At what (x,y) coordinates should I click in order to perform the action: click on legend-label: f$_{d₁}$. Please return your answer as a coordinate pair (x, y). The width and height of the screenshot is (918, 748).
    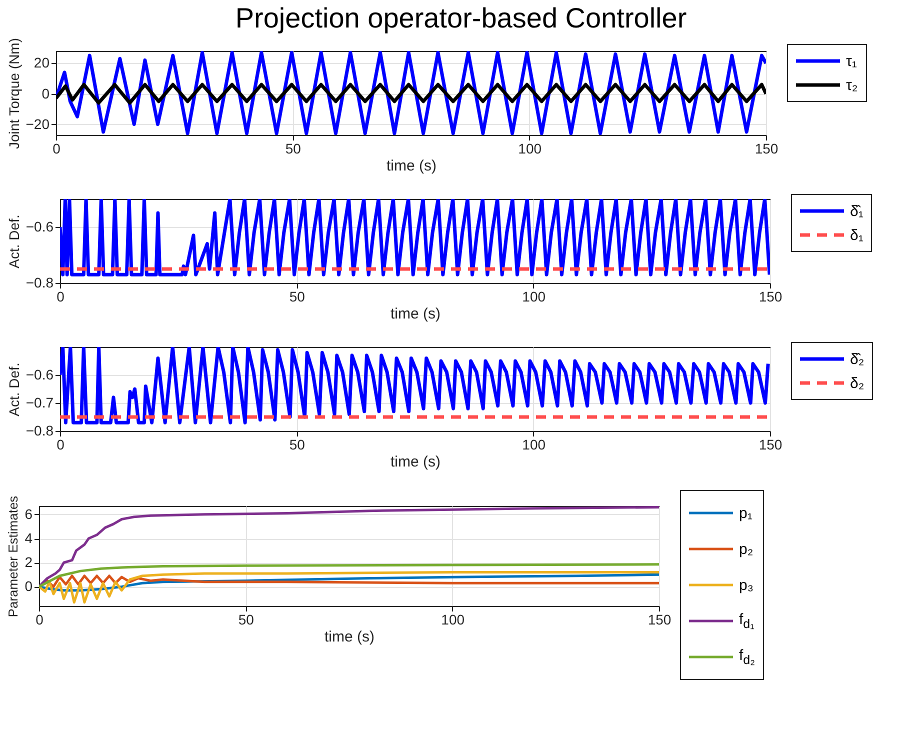
    Looking at the image, I should click on (746, 621).